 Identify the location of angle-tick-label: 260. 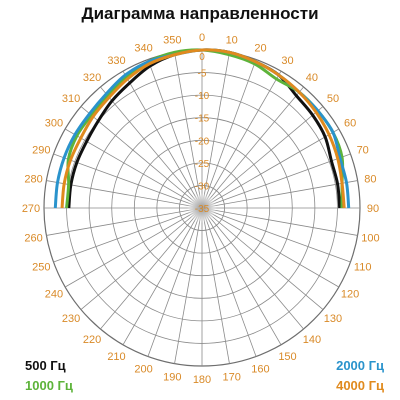
(33, 239).